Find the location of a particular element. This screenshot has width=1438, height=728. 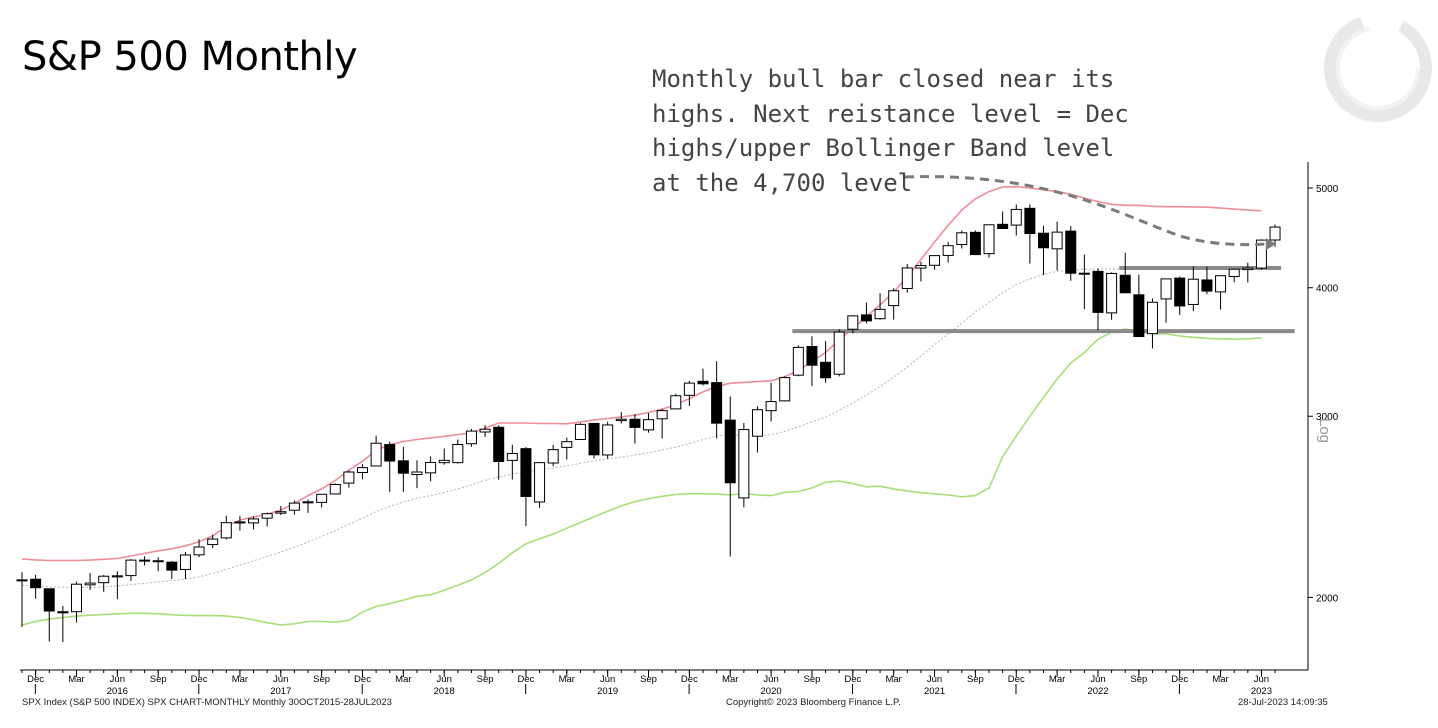

year-label: 2023 is located at coordinates (1261, 691).